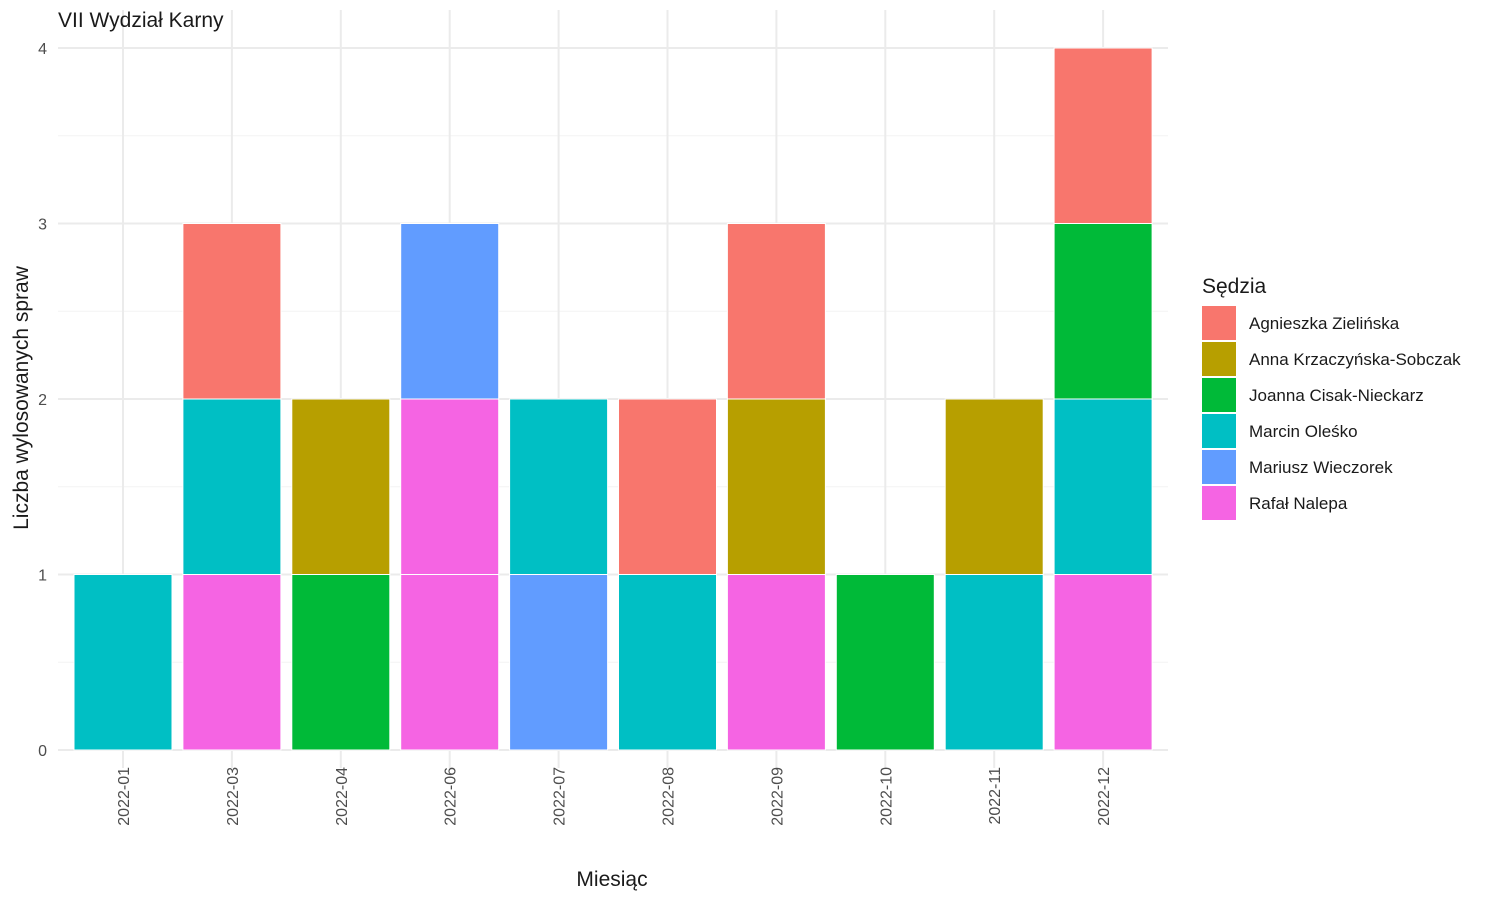 This screenshot has height=900, width=1500. What do you see at coordinates (669, 796) in the screenshot?
I see `x-tick-label: 2022-08` at bounding box center [669, 796].